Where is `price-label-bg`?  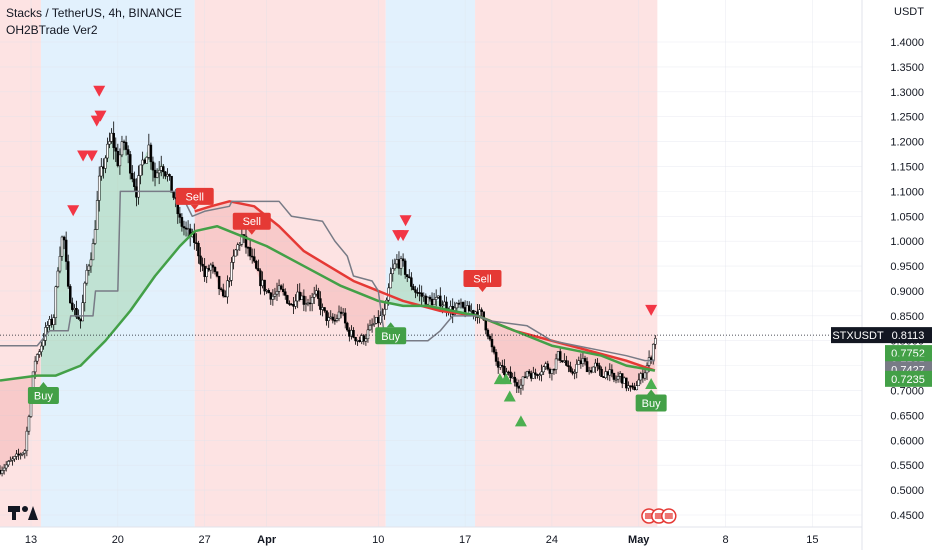 price-label-bg is located at coordinates (908, 378).